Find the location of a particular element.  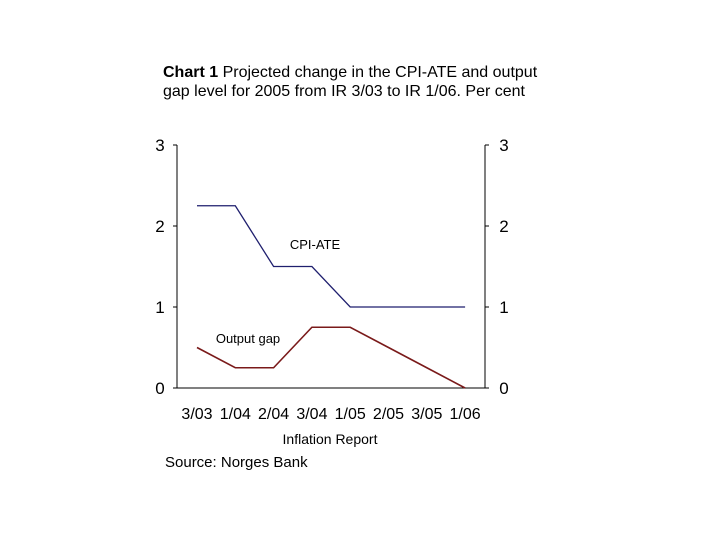

y-tick-label-right: 2 is located at coordinates (503, 226).